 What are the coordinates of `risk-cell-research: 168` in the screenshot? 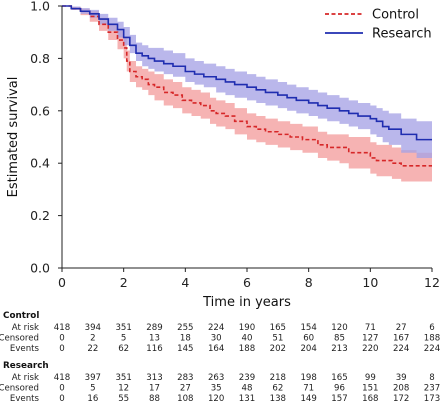 It's located at (370, 399).